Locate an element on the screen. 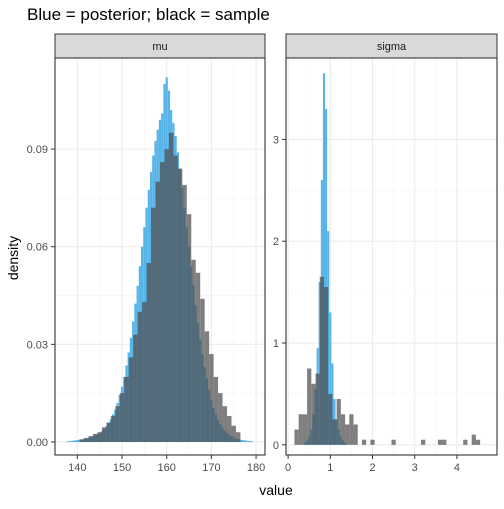 Image resolution: width=504 pixels, height=509 pixels. chart-title: Blue = posterior; black = sample is located at coordinates (148, 14).